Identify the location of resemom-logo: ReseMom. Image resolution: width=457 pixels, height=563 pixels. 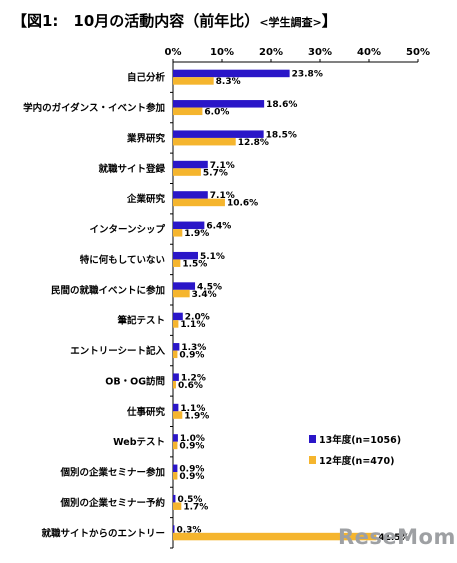
(397, 537).